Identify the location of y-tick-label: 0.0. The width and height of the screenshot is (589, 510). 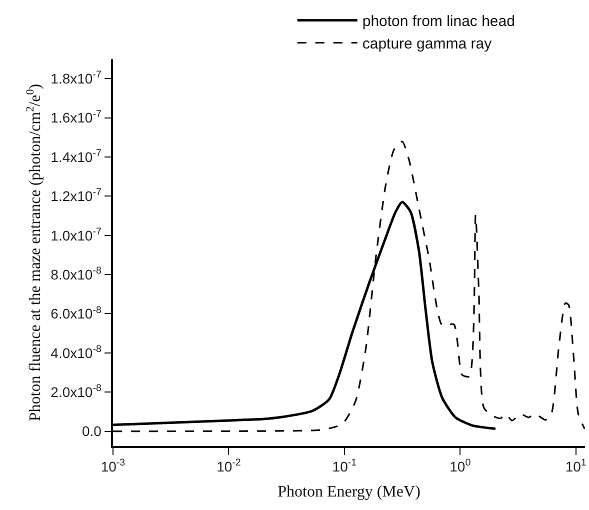
(92, 431).